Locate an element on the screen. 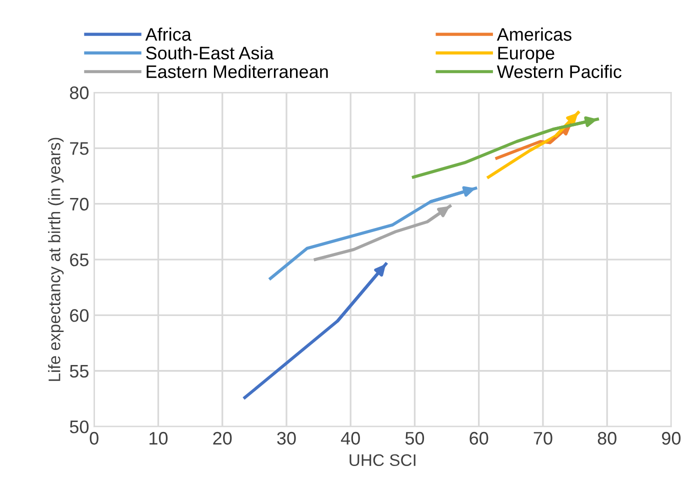  legend-label: Africa is located at coordinates (168, 34).